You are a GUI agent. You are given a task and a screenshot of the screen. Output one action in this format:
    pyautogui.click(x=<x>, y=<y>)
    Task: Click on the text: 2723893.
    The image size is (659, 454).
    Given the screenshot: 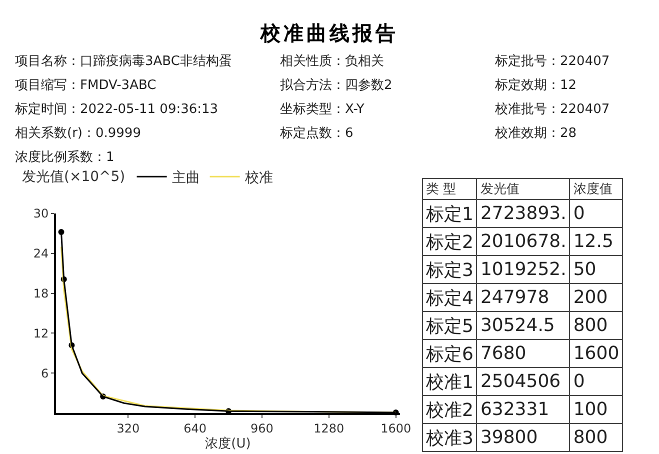 What is the action you would take?
    pyautogui.click(x=523, y=214)
    